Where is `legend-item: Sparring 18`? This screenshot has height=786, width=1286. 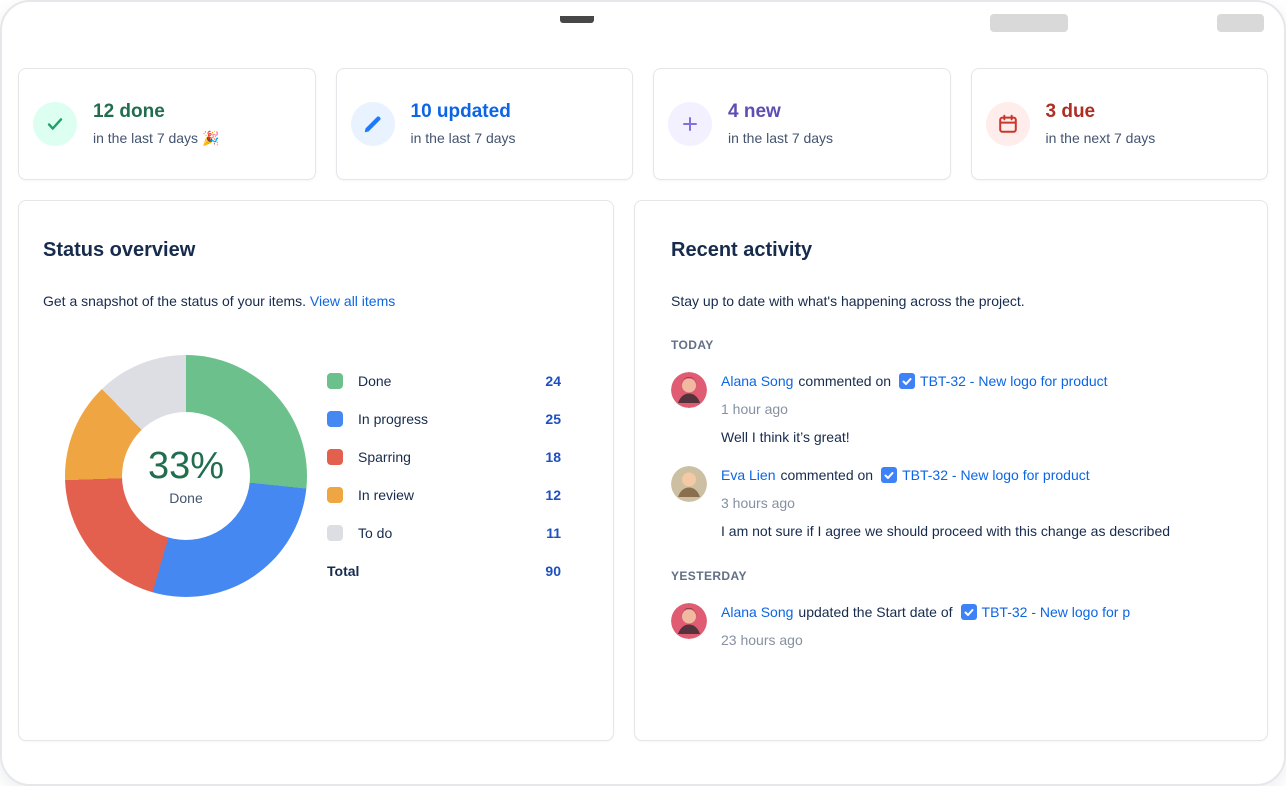
legend-item: Sparring 18 is located at coordinates (444, 457).